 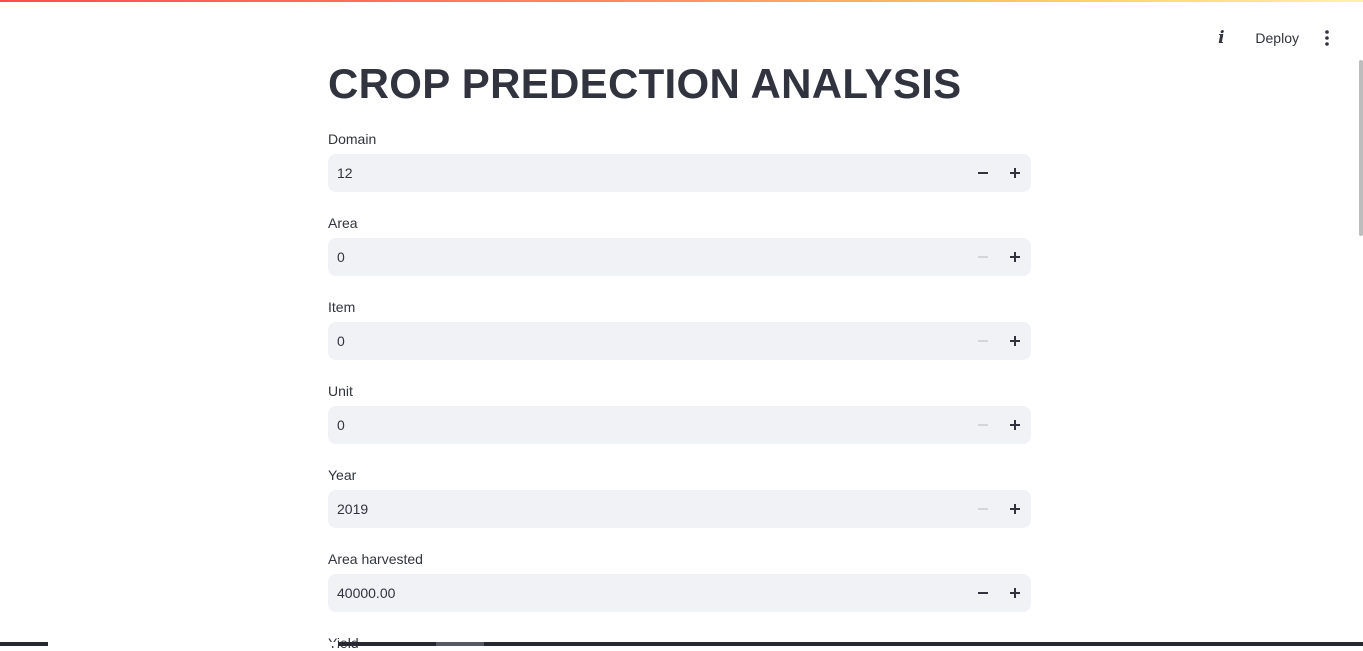 I want to click on field-label: Domain, so click(x=679, y=139).